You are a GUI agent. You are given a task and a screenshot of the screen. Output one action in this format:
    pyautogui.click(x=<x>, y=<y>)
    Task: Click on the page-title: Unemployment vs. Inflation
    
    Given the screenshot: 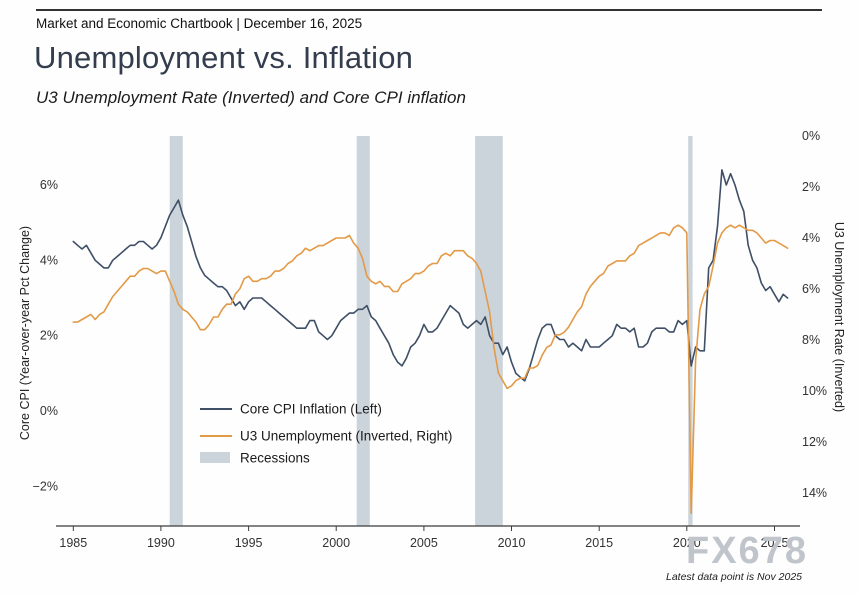 What is the action you would take?
    pyautogui.click(x=224, y=57)
    